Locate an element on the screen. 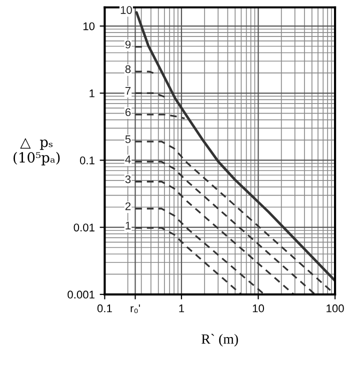  series-label: 1 is located at coordinates (128, 226).